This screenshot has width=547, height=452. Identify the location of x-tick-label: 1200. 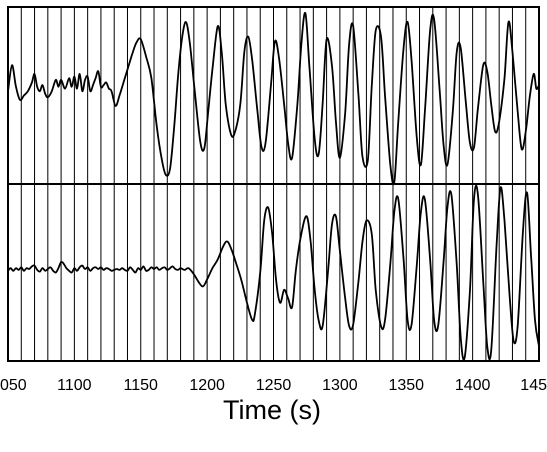
(207, 385).